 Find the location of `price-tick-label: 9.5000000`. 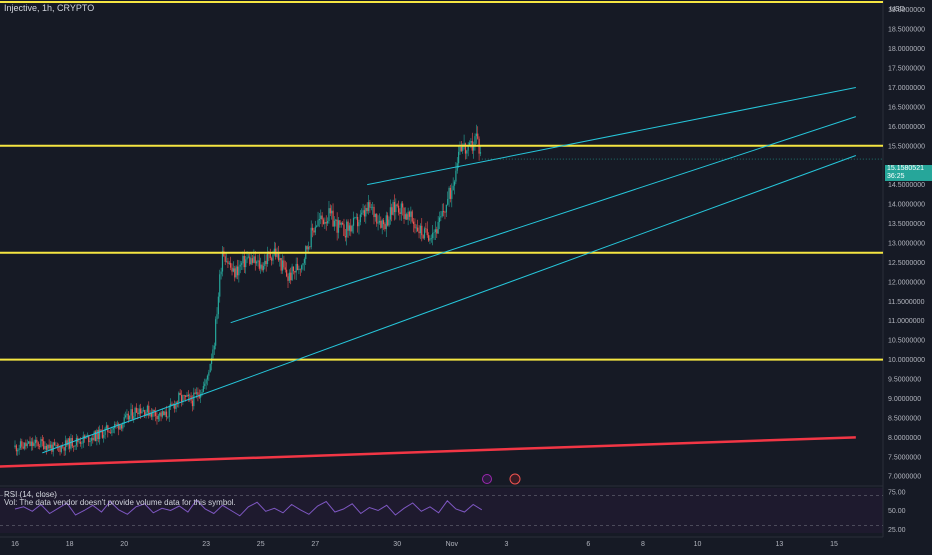

price-tick-label: 9.5000000 is located at coordinates (904, 380).